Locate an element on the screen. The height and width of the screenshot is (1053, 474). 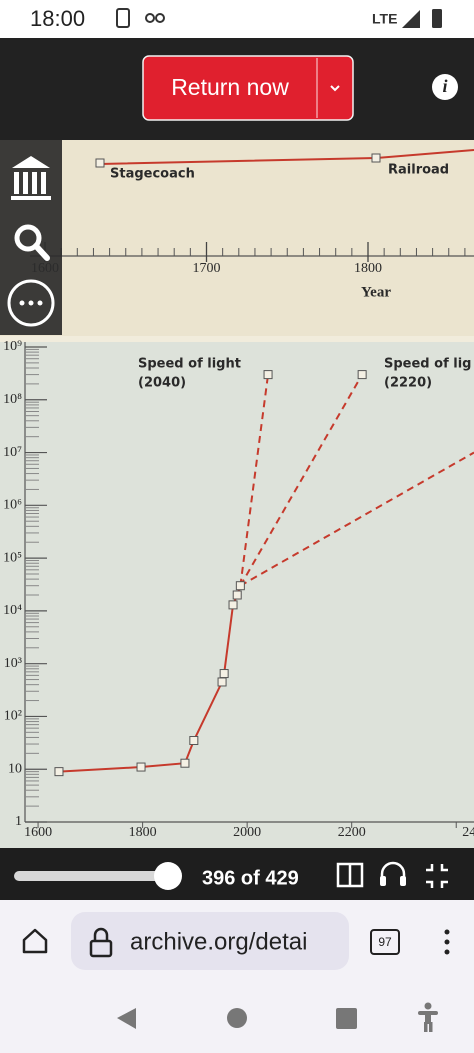
info-button is located at coordinates (445, 87).